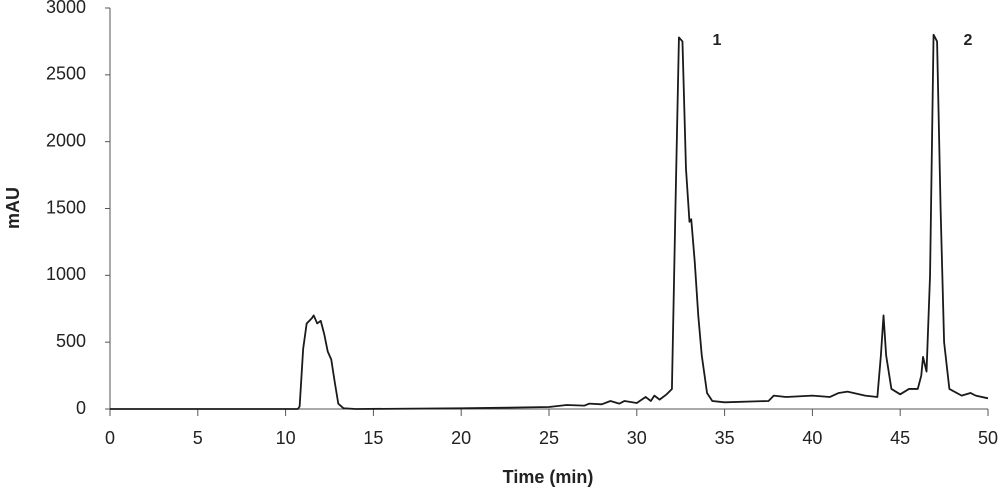 Image resolution: width=1000 pixels, height=490 pixels. Describe the element at coordinates (461, 438) in the screenshot. I see `x-tick-label: 20` at that location.